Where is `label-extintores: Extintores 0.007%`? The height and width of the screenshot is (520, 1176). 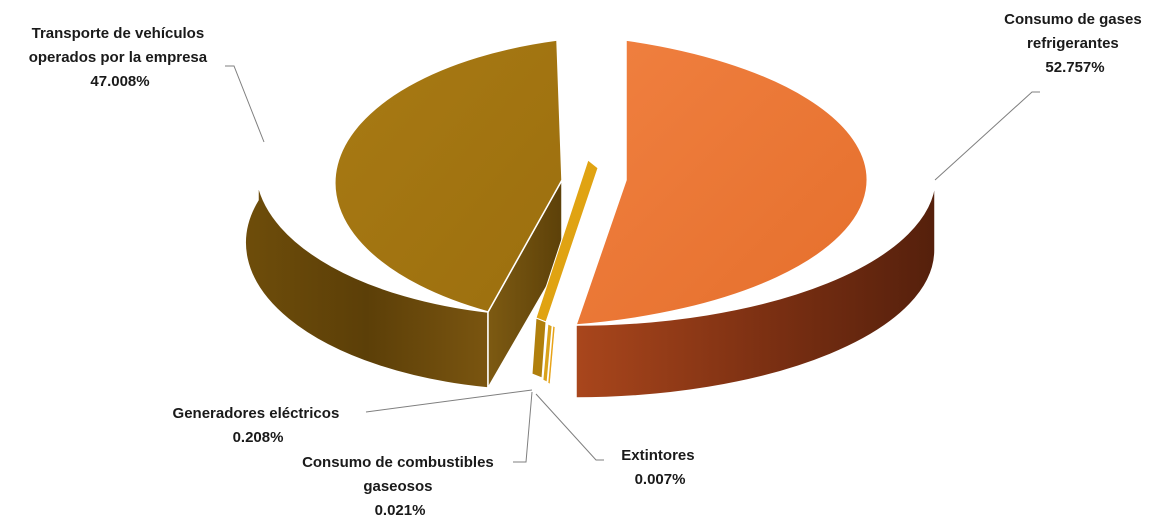
label-extintores: Extintores 0.007% is located at coordinates (660, 467).